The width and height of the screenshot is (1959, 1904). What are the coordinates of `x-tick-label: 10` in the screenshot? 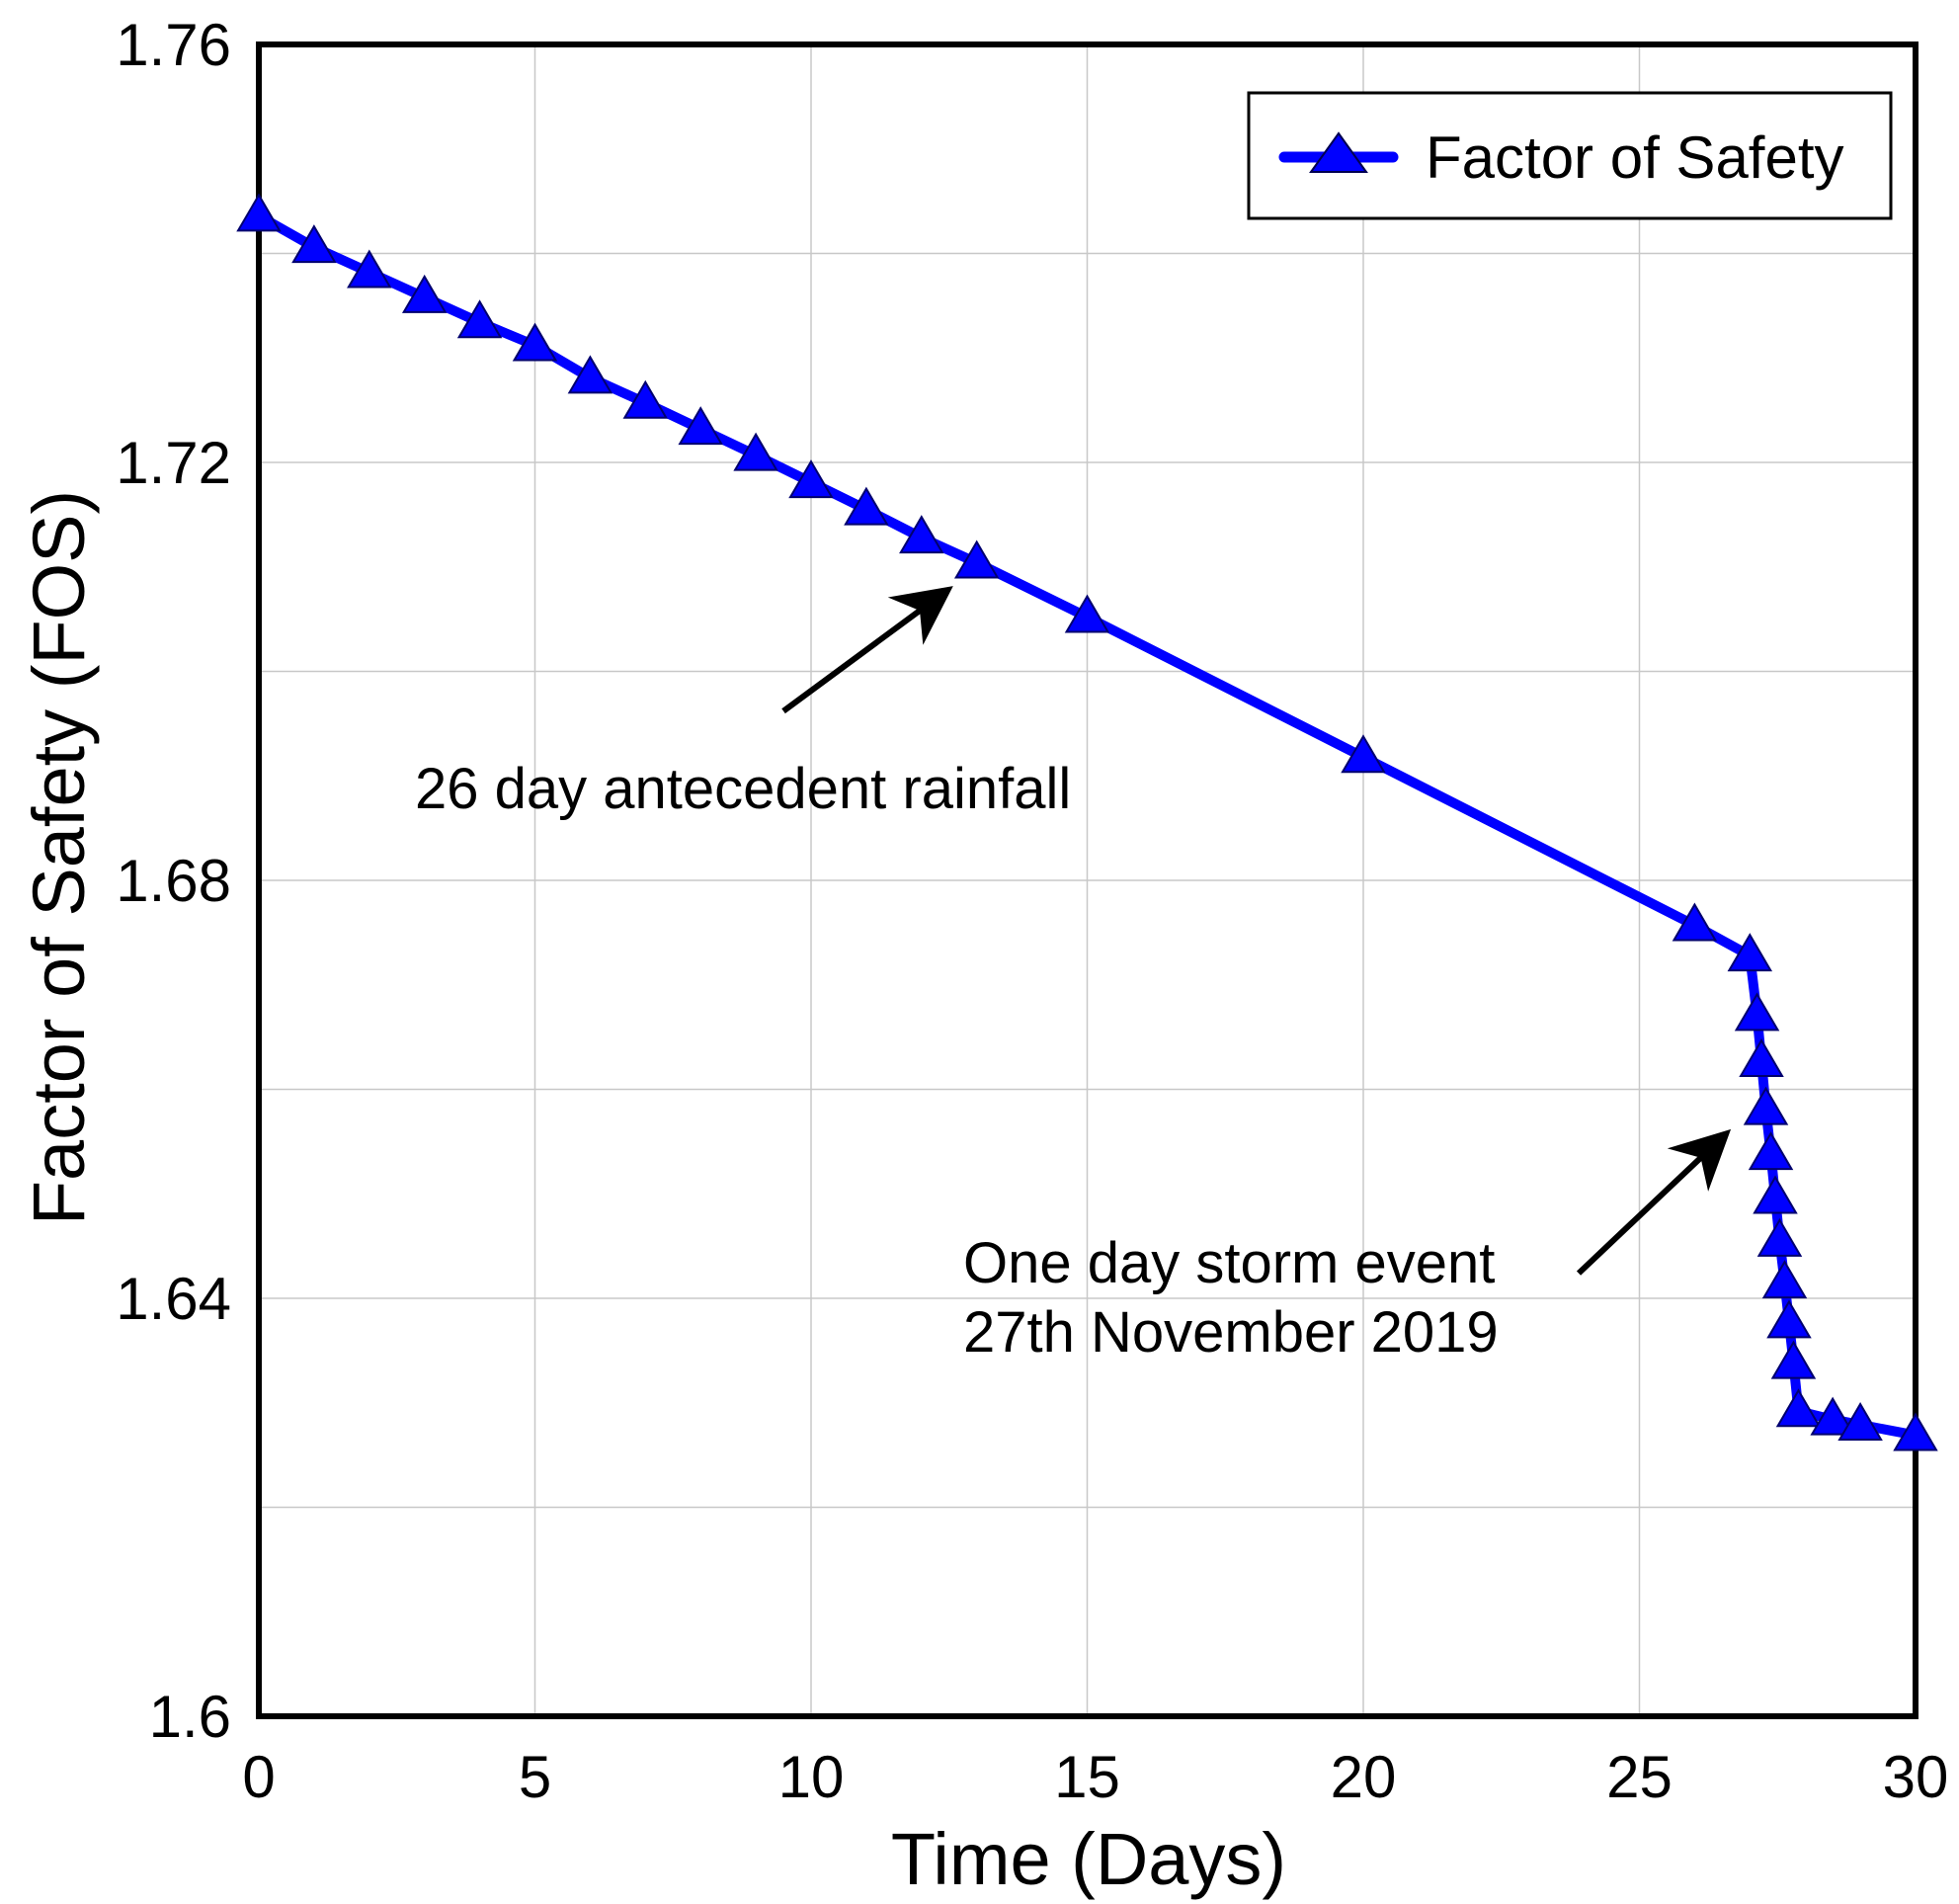 It's located at (811, 1777).